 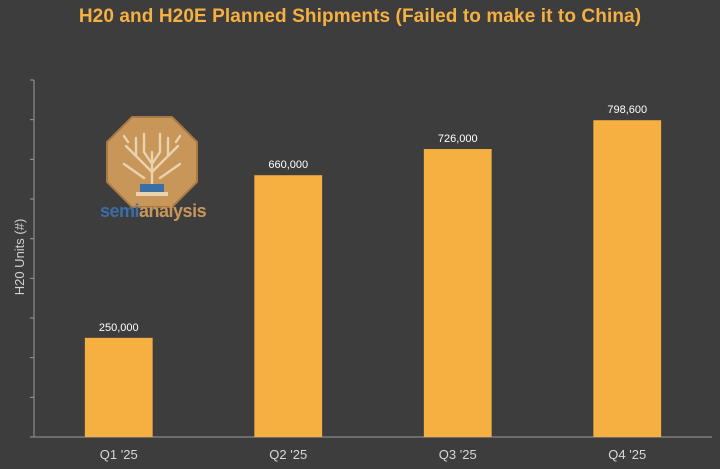 I want to click on data-label: 798,600, so click(x=627, y=110).